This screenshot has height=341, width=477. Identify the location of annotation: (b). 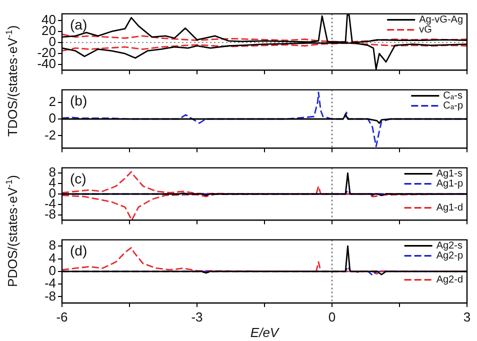
(79, 100).